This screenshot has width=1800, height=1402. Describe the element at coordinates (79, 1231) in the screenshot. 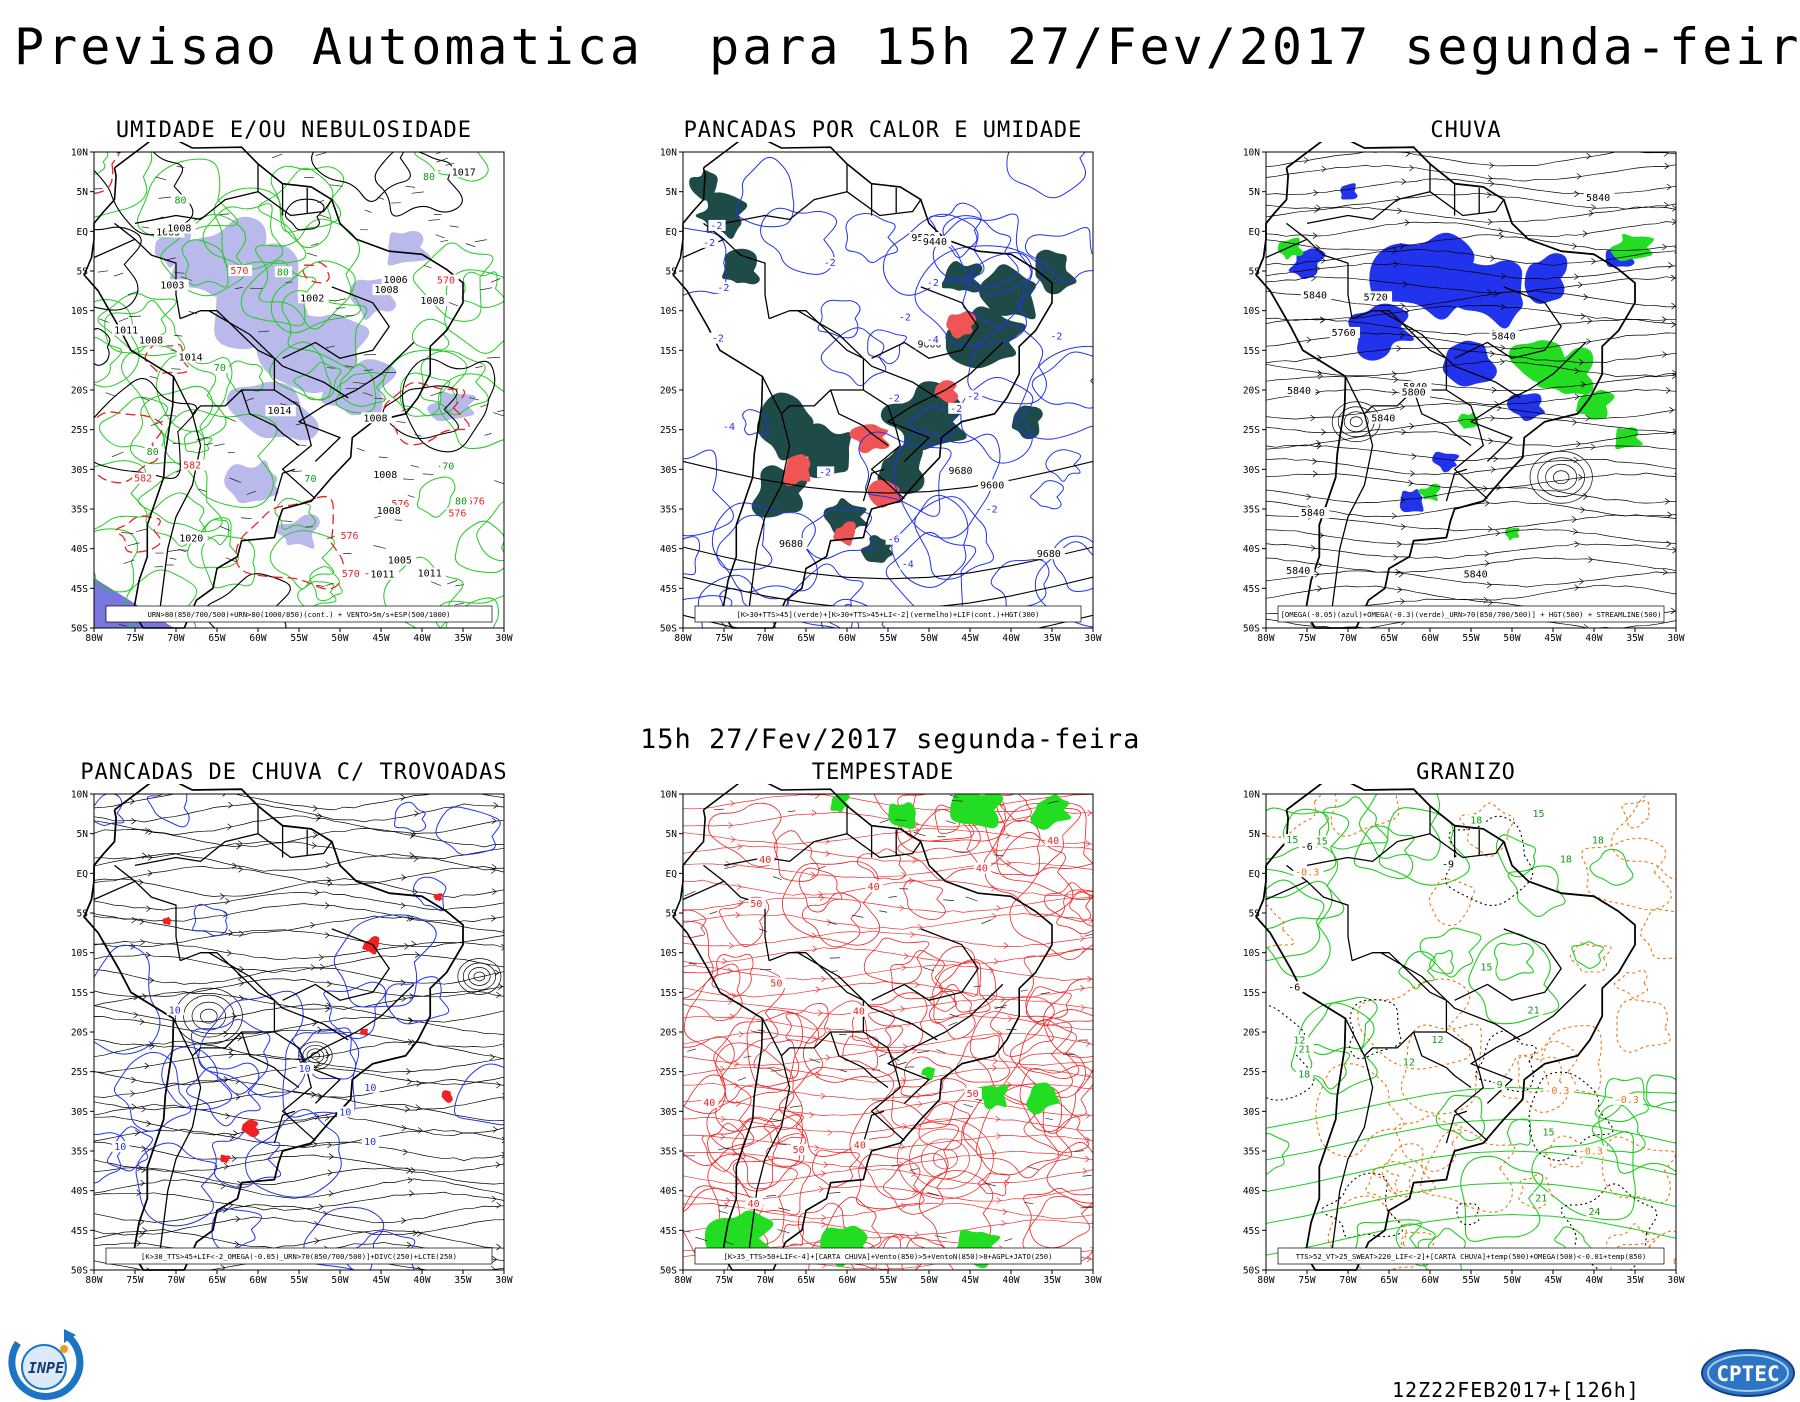

I see `lat-label: 45S` at that location.